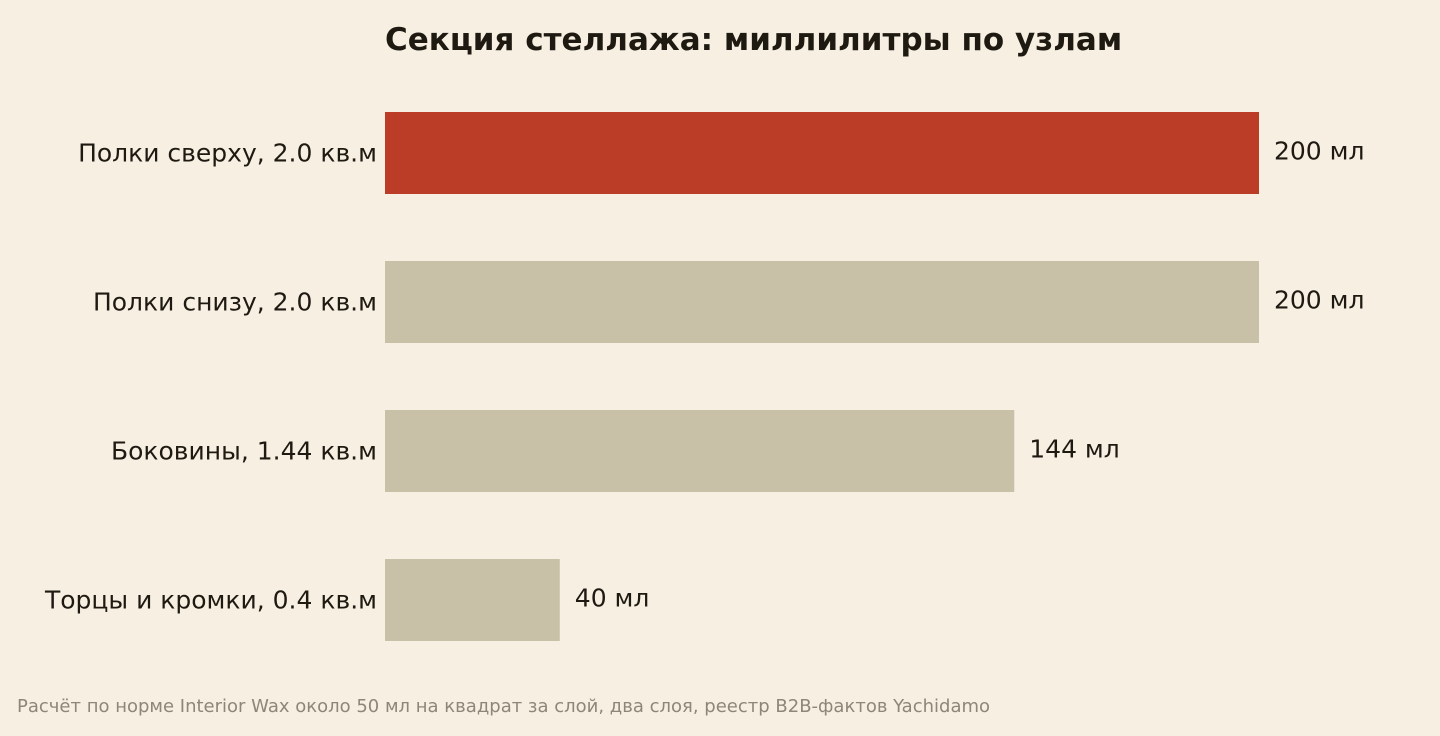  I want to click on category-label-3: Боковины, 1.44 кв.м, so click(244, 451).